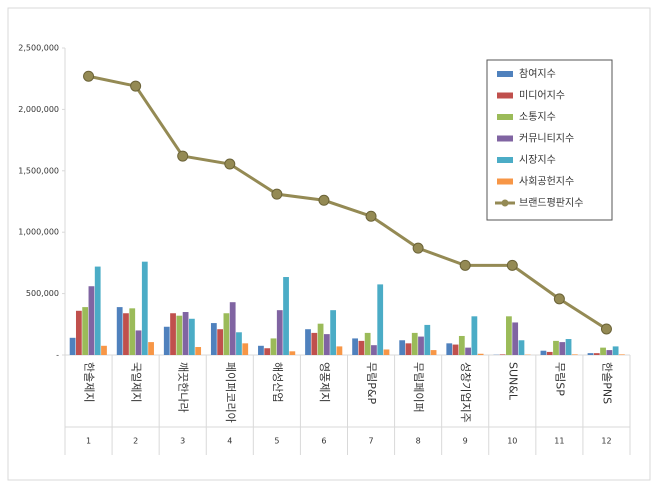 This screenshot has height=493, width=660. What do you see at coordinates (559, 379) in the screenshot?
I see `x-tick-label: 무림SP` at bounding box center [559, 379].